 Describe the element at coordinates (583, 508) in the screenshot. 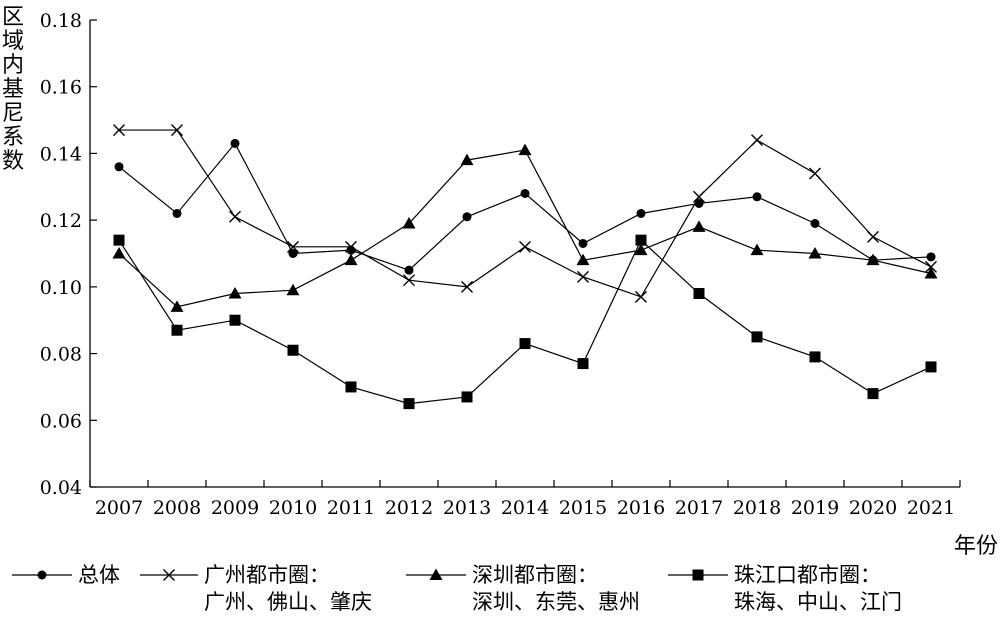

I see `x-tick-label: 2015` at that location.